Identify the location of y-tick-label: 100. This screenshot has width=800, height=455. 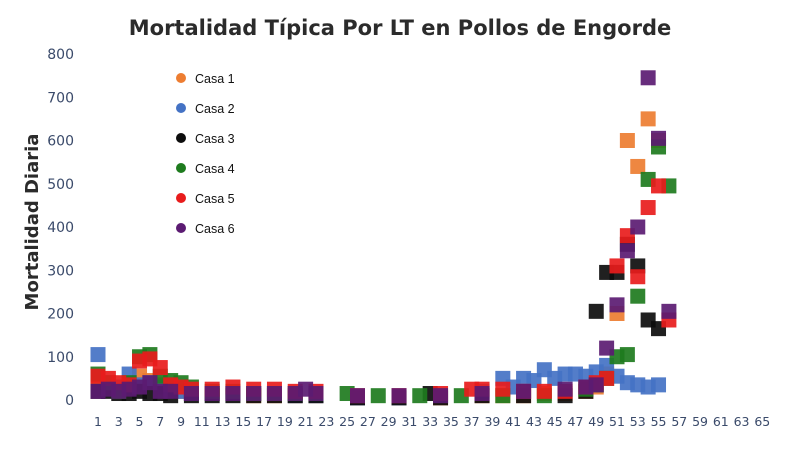
(60, 358).